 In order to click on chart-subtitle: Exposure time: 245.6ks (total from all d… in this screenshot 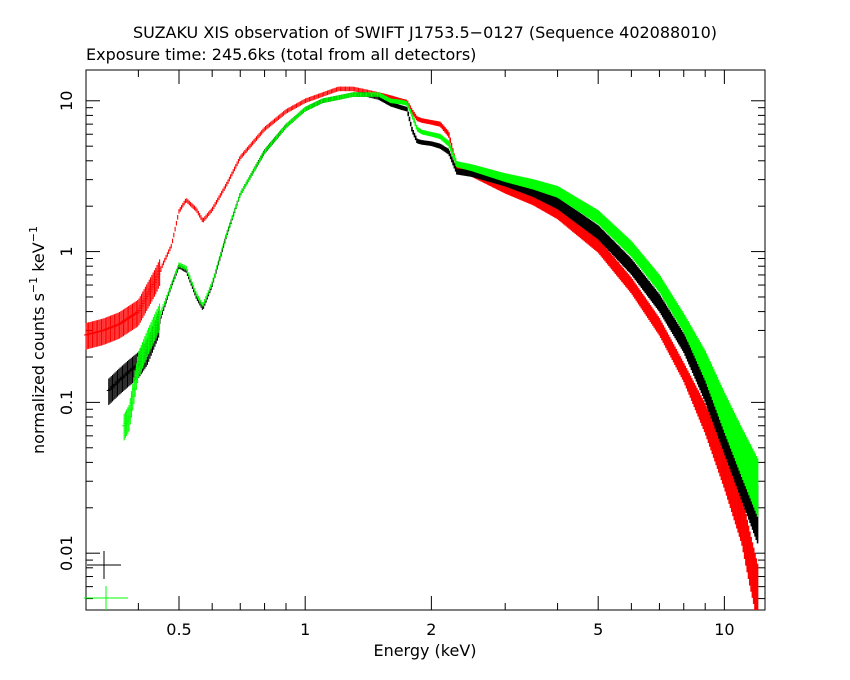, I will do `click(281, 54)`.